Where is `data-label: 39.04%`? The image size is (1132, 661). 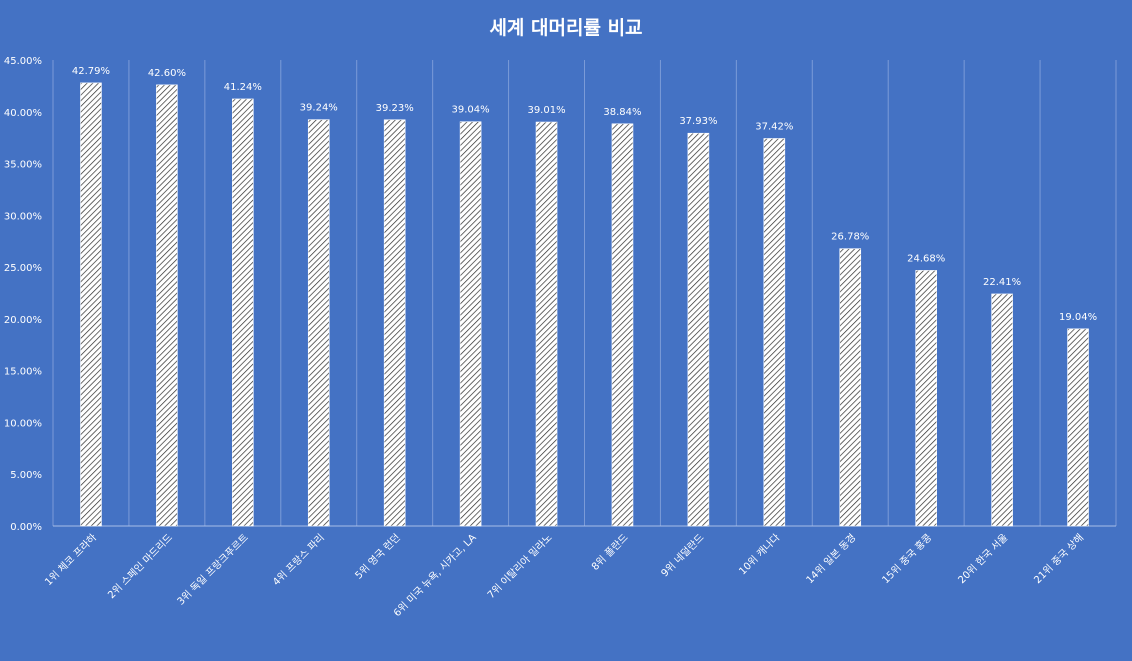
data-label: 39.04% is located at coordinates (471, 110).